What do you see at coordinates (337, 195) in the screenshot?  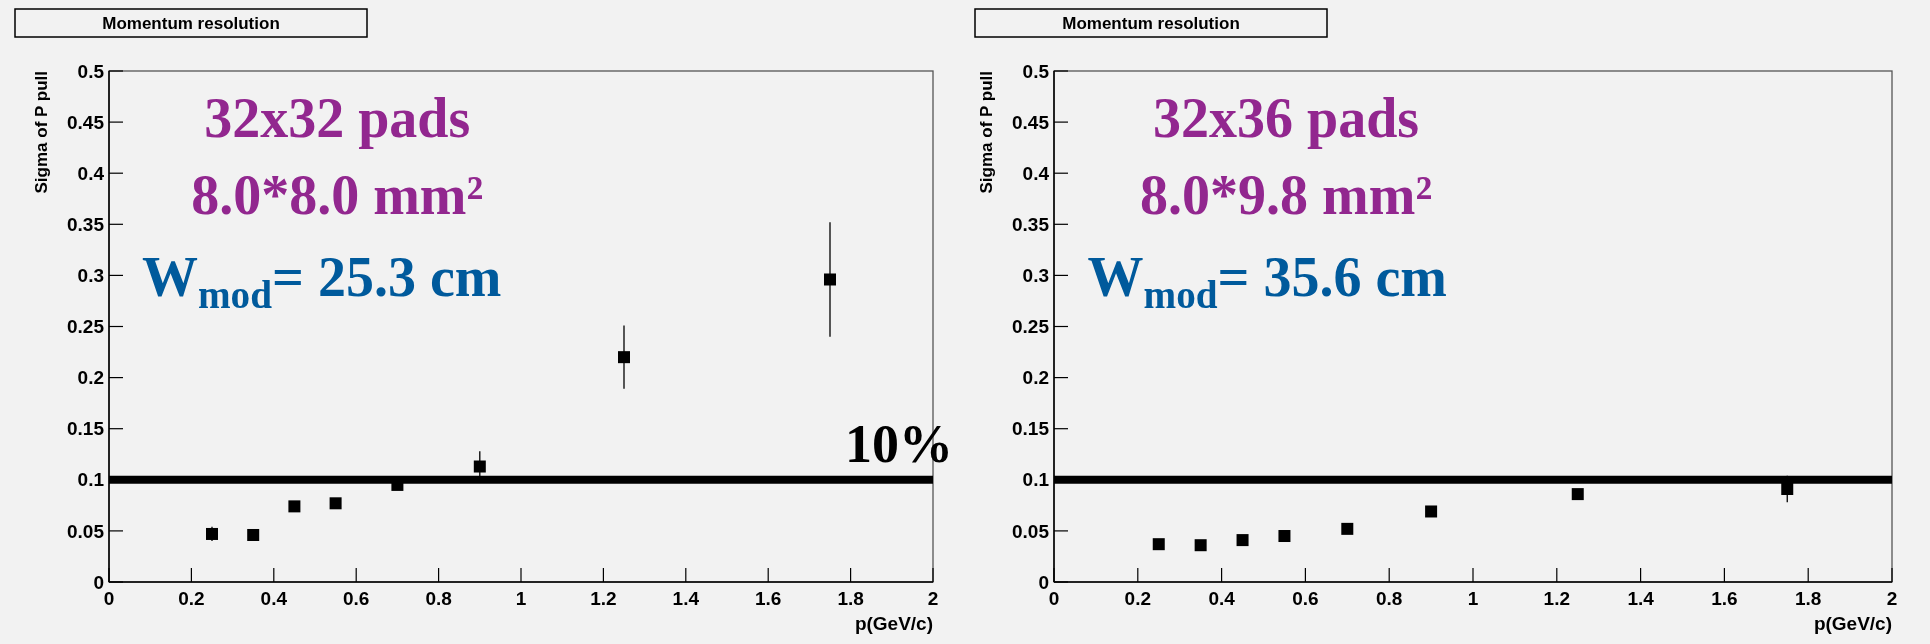 I see `annotation: 8.0*8.0 mm²` at bounding box center [337, 195].